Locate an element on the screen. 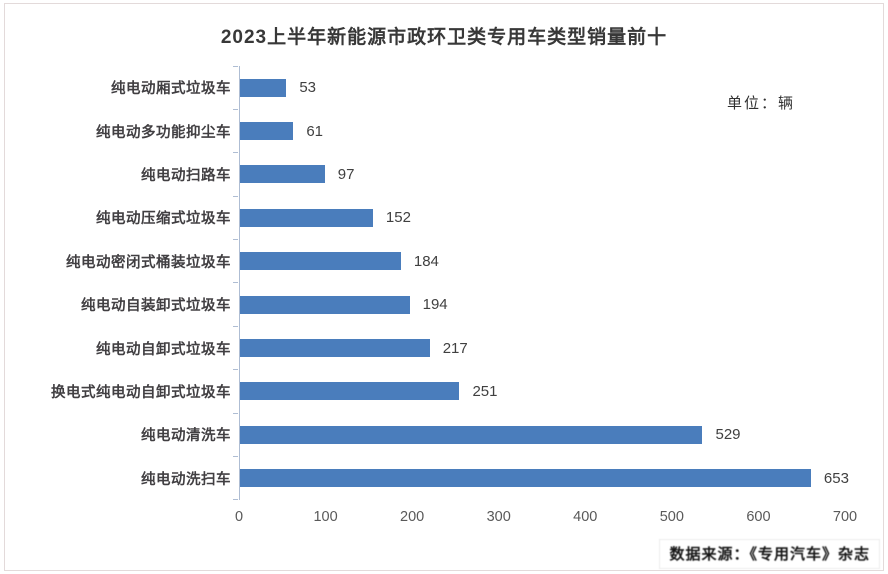 The height and width of the screenshot is (574, 888). bar-row: 纯电动多功能抑尘车 61 is located at coordinates (441, 130).